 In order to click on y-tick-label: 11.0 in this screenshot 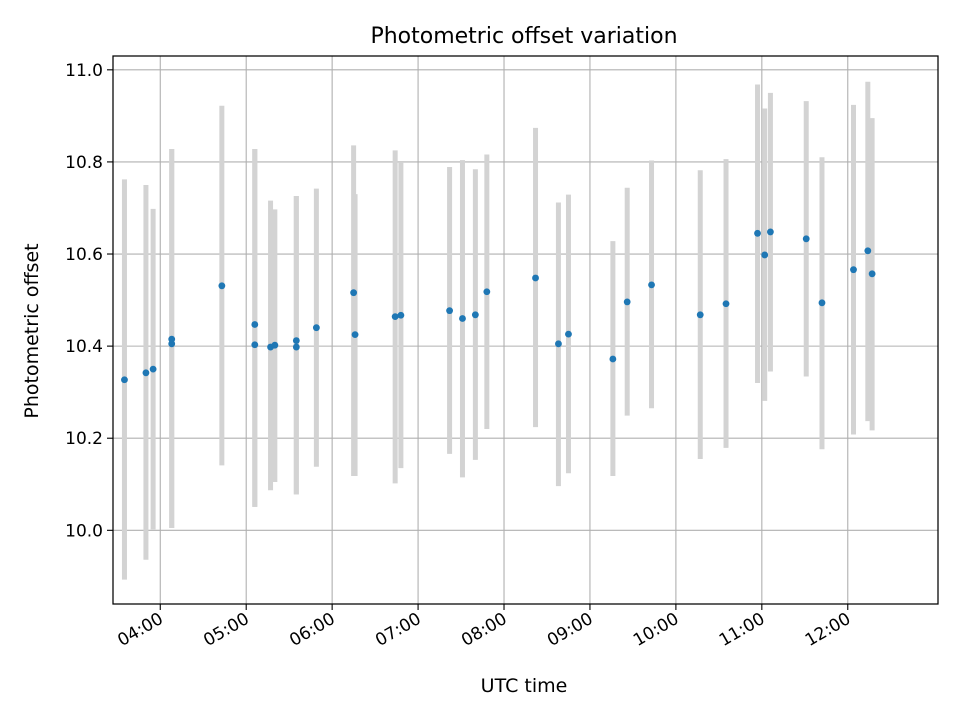, I will do `click(84, 71)`.